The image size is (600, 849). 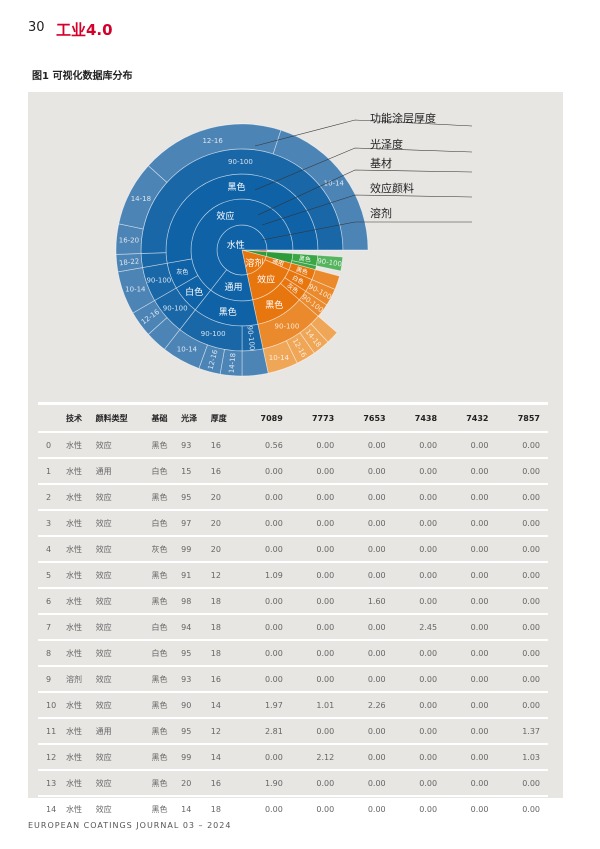 What do you see at coordinates (293, 471) in the screenshot?
I see `table-row: 1 水性 通用 白色 15 16 0.00 0.00 0.00 0.00 0.00 0.00` at bounding box center [293, 471].